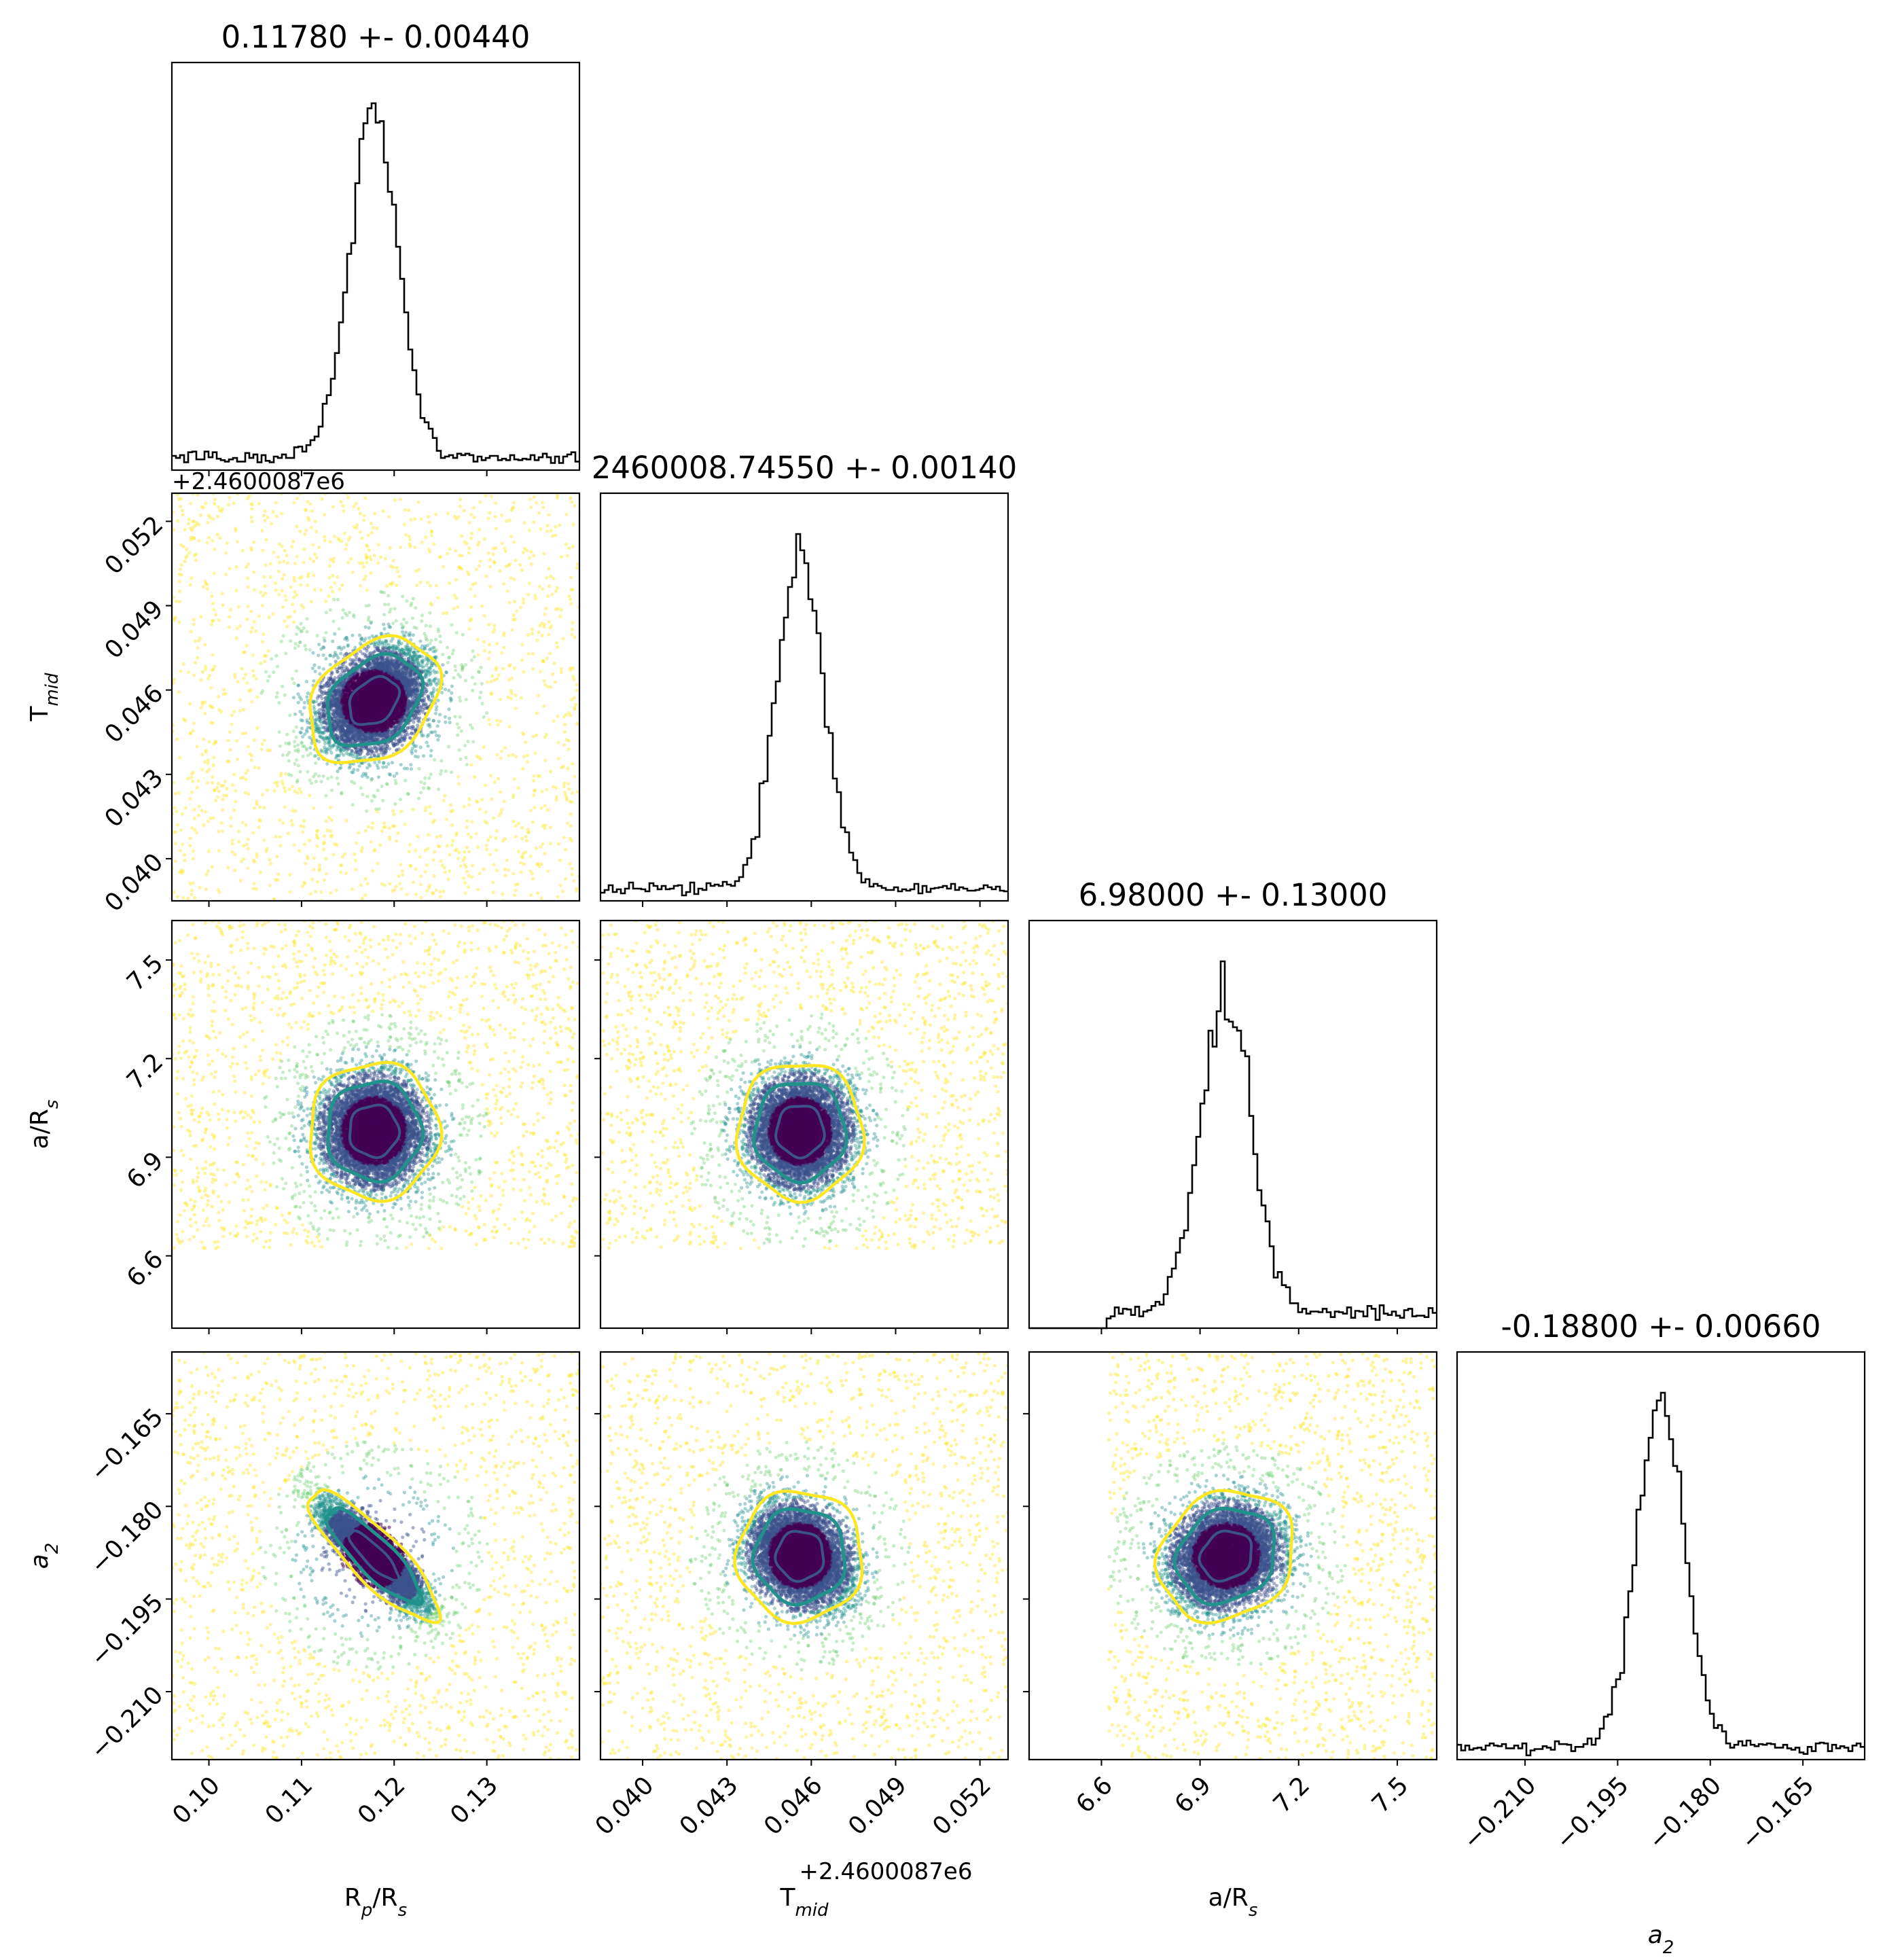  What do you see at coordinates (375, 697) in the screenshot?
I see `scatter-points` at bounding box center [375, 697].